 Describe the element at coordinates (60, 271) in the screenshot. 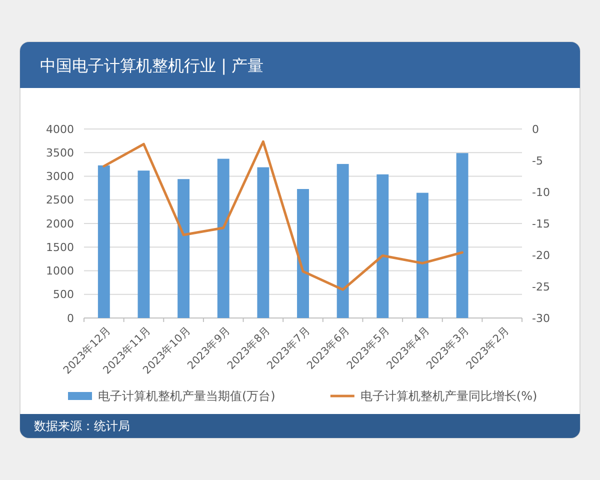

I see `y-tick-label: 1000` at that location.